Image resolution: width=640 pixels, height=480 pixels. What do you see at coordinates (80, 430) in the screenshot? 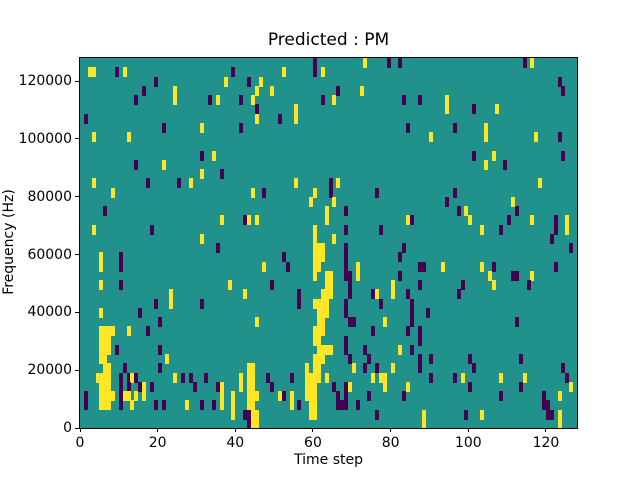
I see `x-tick-mark` at bounding box center [80, 430].